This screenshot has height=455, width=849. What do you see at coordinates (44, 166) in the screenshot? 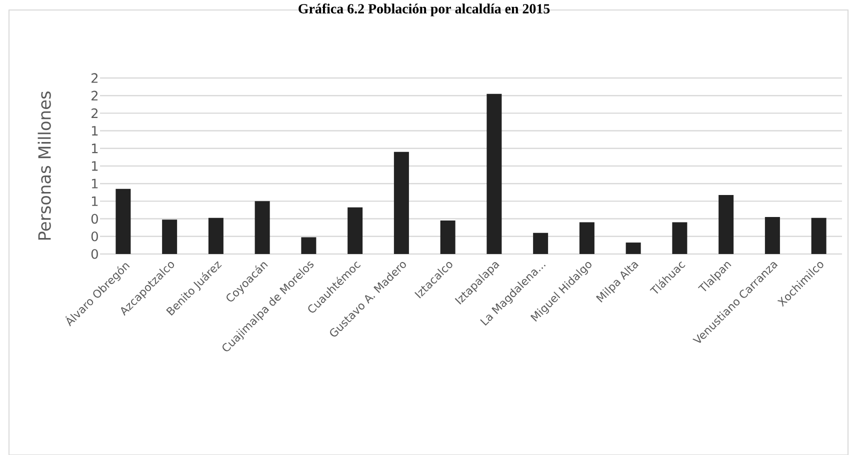
I see `y-axis-title: Personas Millones` at bounding box center [44, 166].